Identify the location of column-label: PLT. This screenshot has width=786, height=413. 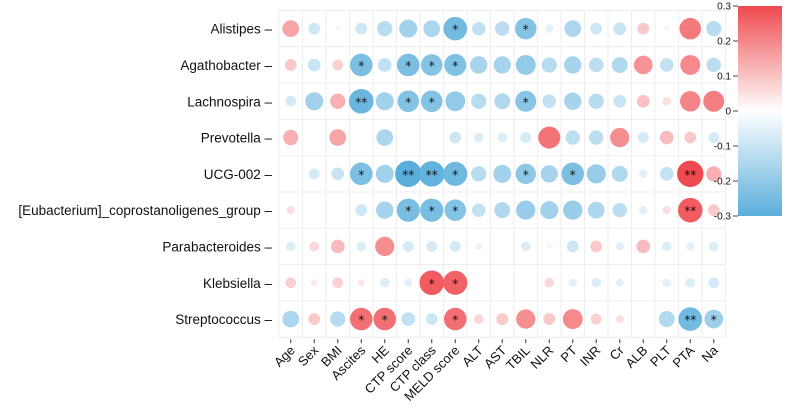
(660, 356).